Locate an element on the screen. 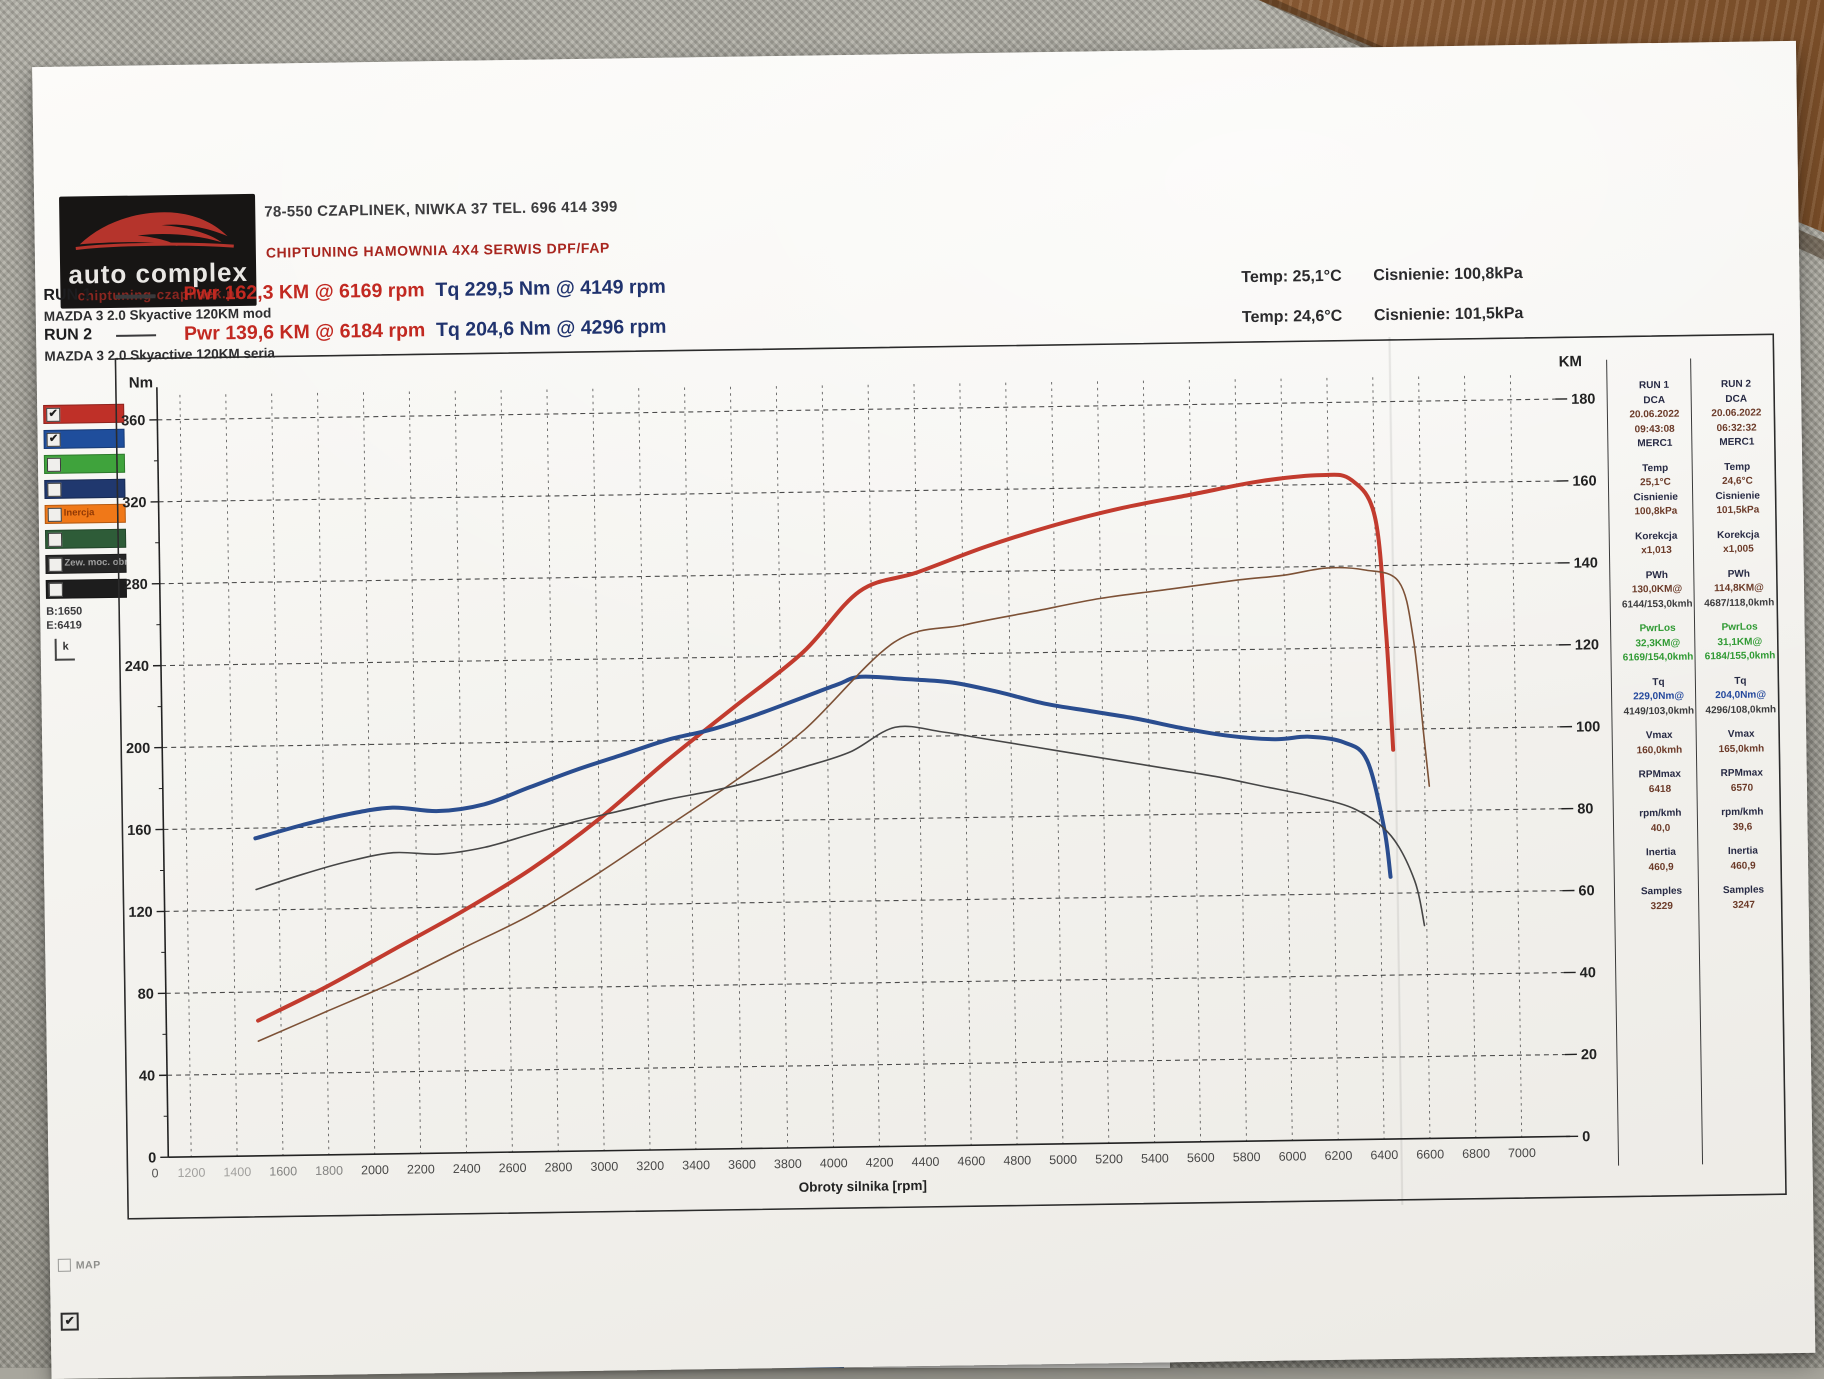 The height and width of the screenshot is (1379, 1824). panel-row: 32,3KM@ is located at coordinates (1658, 644).